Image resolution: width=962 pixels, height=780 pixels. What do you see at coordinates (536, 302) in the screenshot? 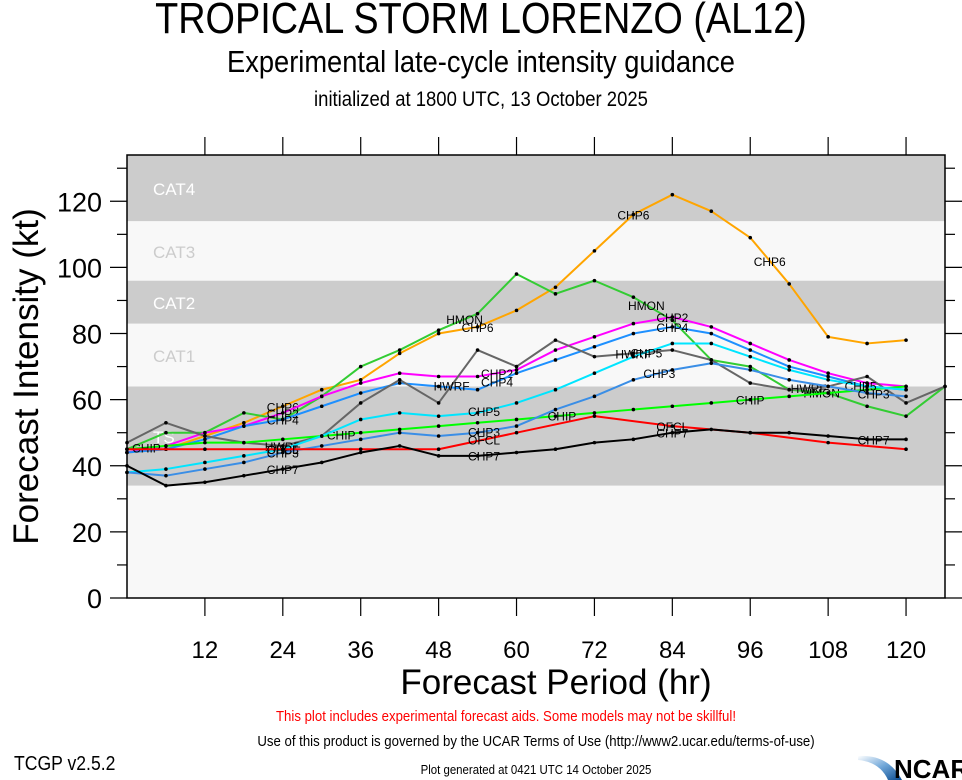
I see `band-cat2` at bounding box center [536, 302].